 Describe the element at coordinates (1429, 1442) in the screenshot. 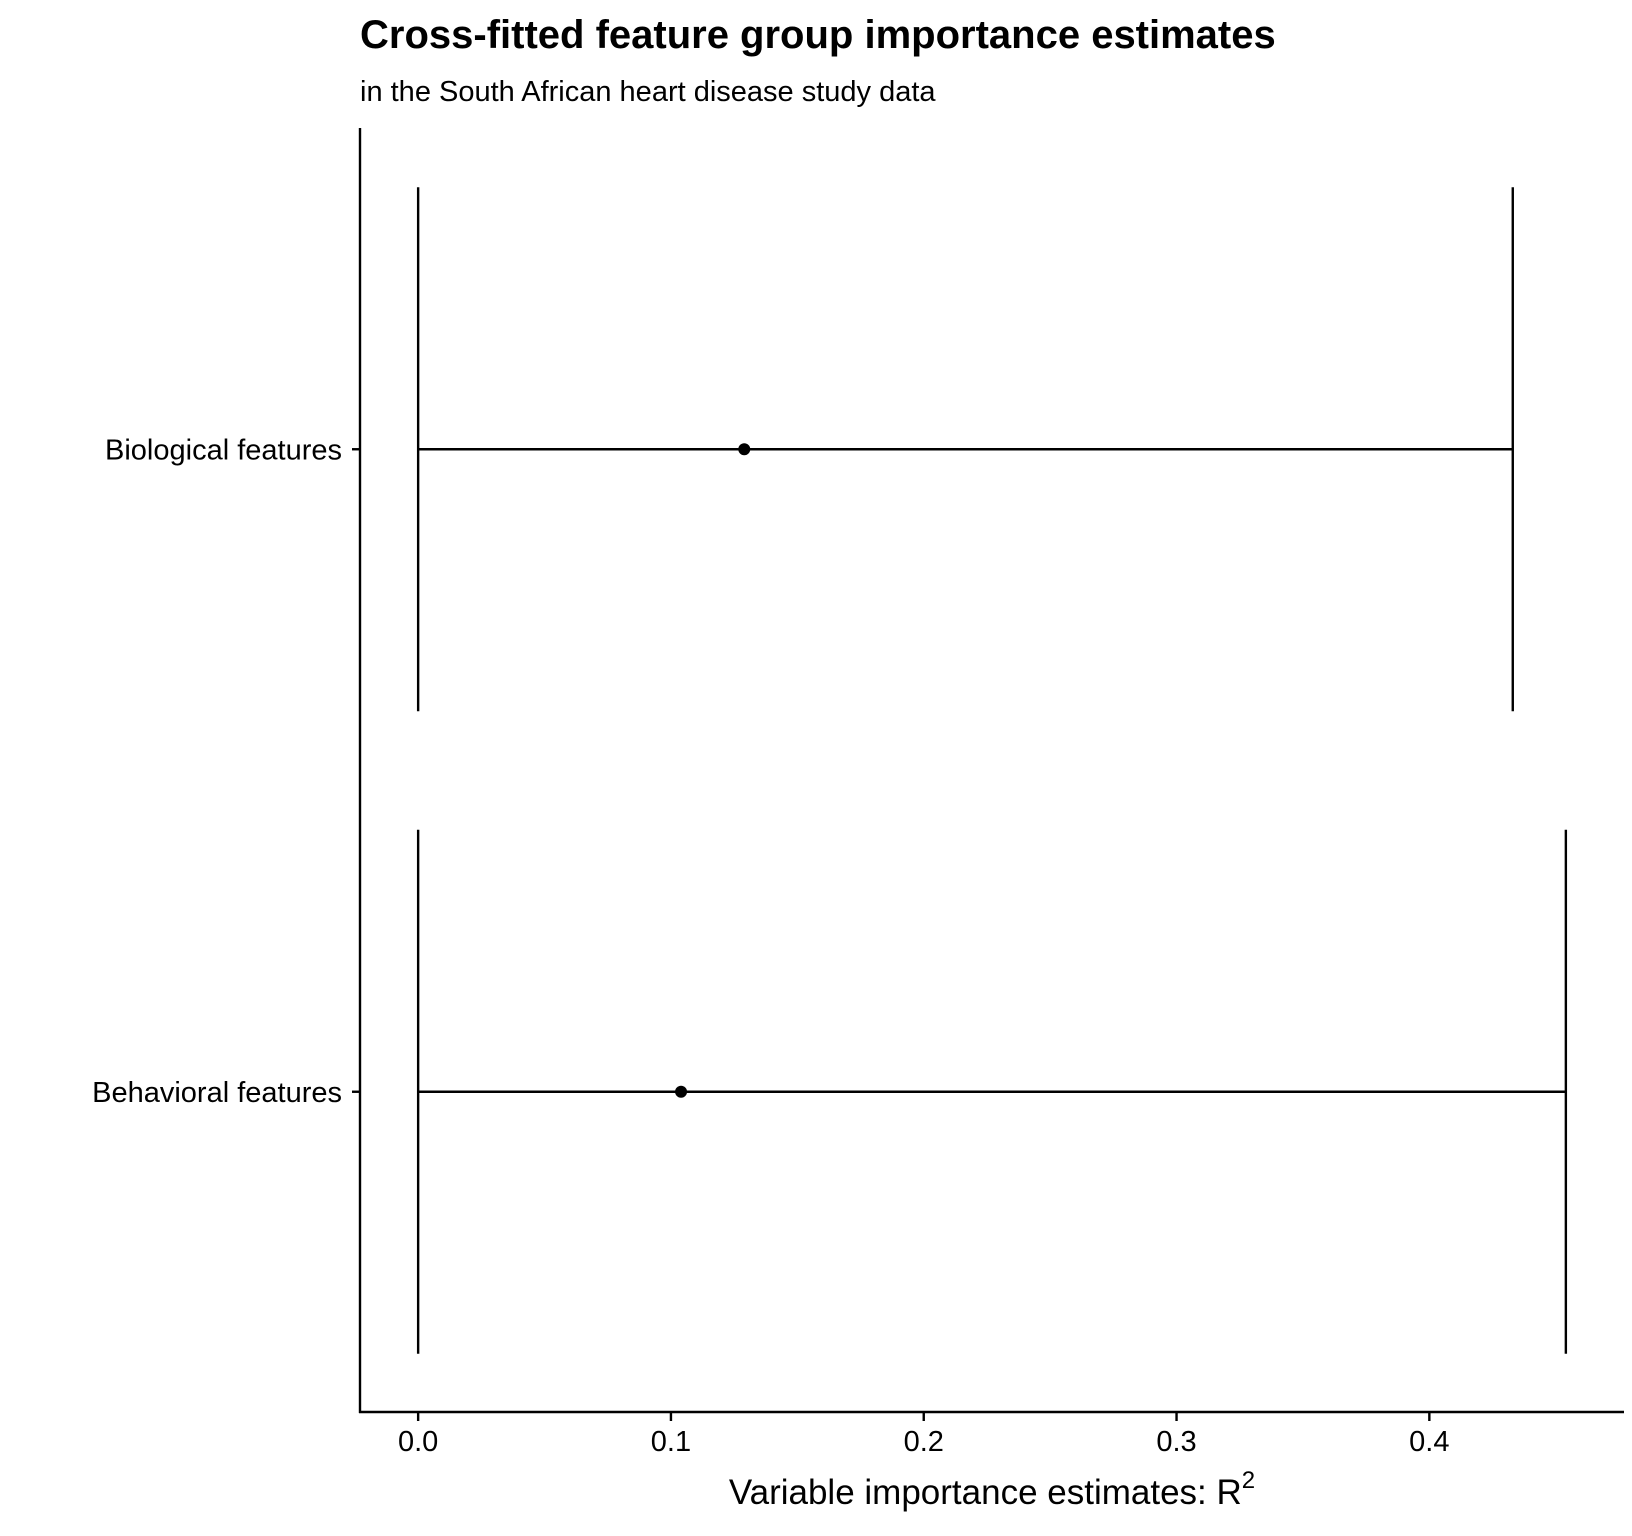

I see `x-tick-label: 0.4` at that location.